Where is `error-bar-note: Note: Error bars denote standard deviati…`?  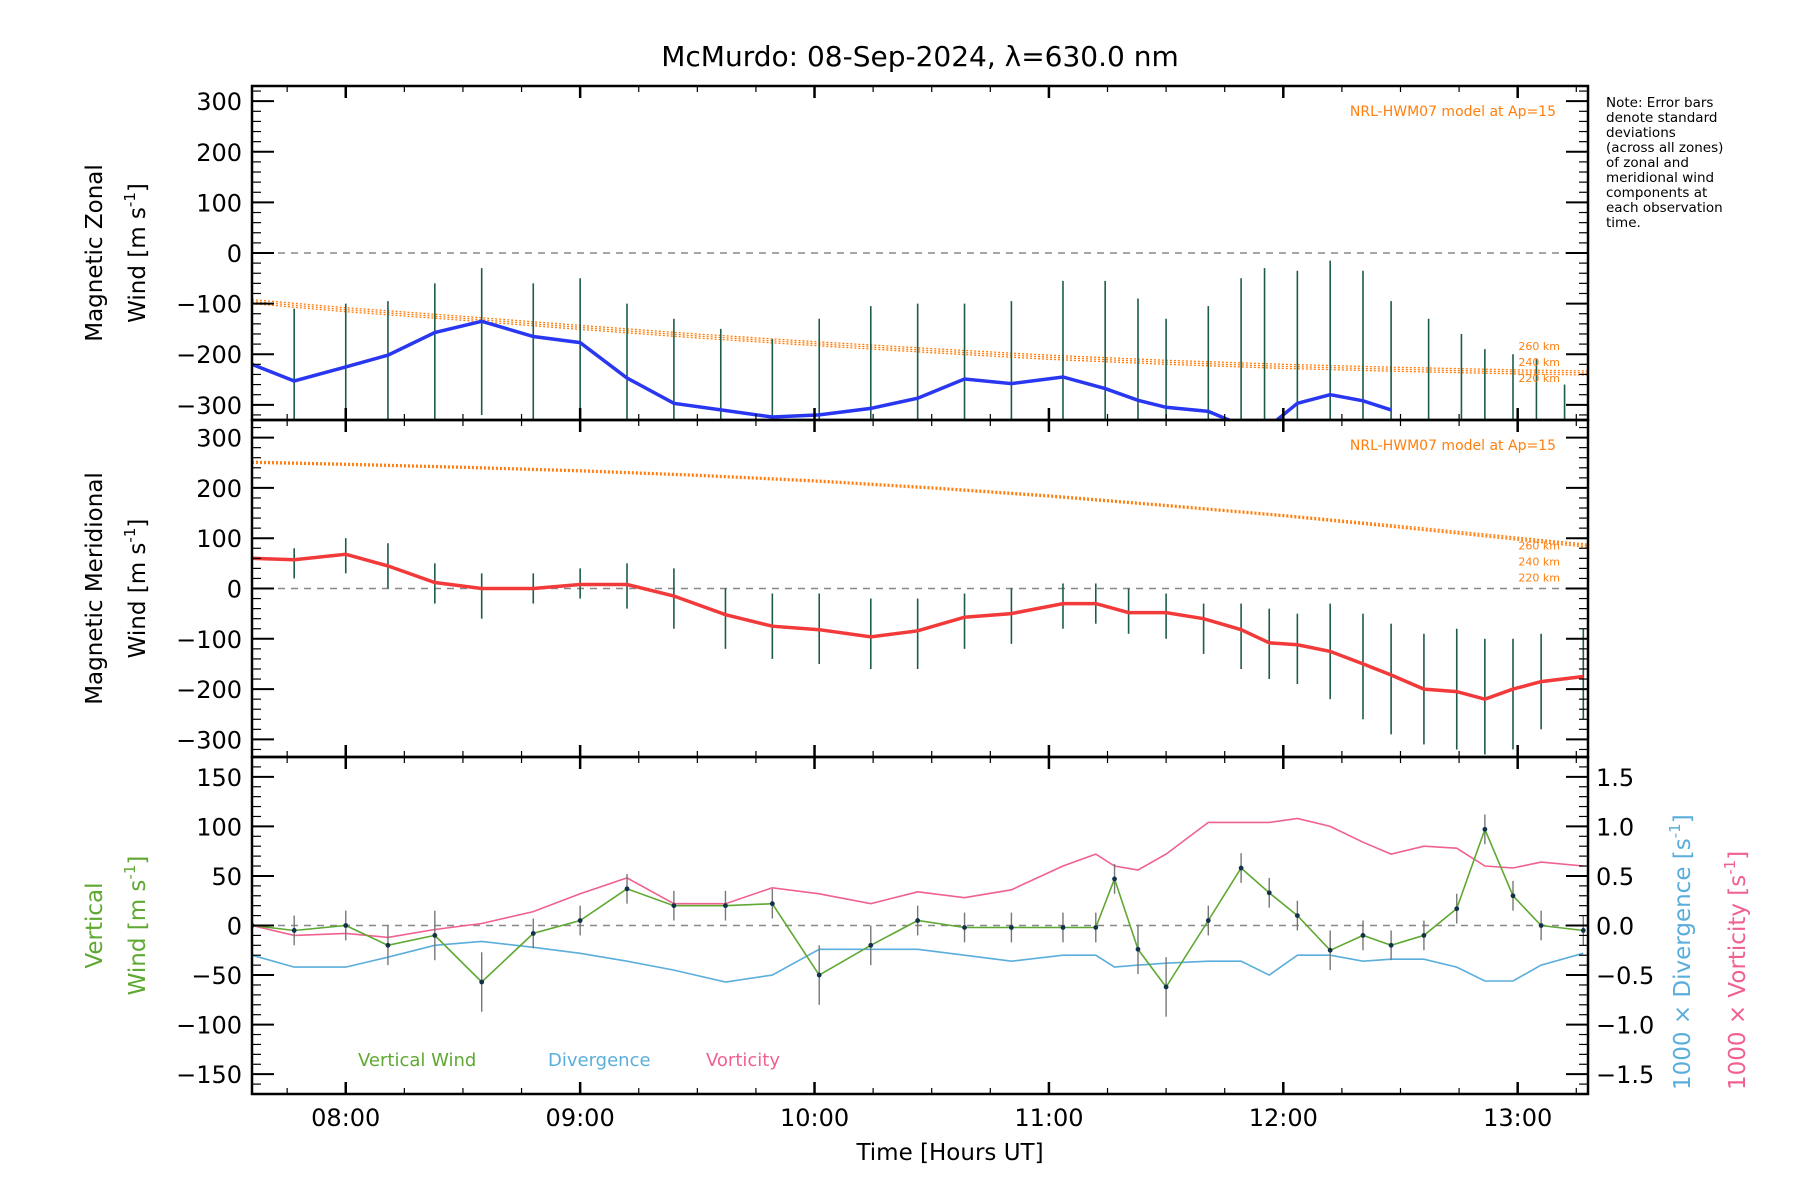 error-bar-note: Note: Error bars denote standard deviati… is located at coordinates (1667, 163).